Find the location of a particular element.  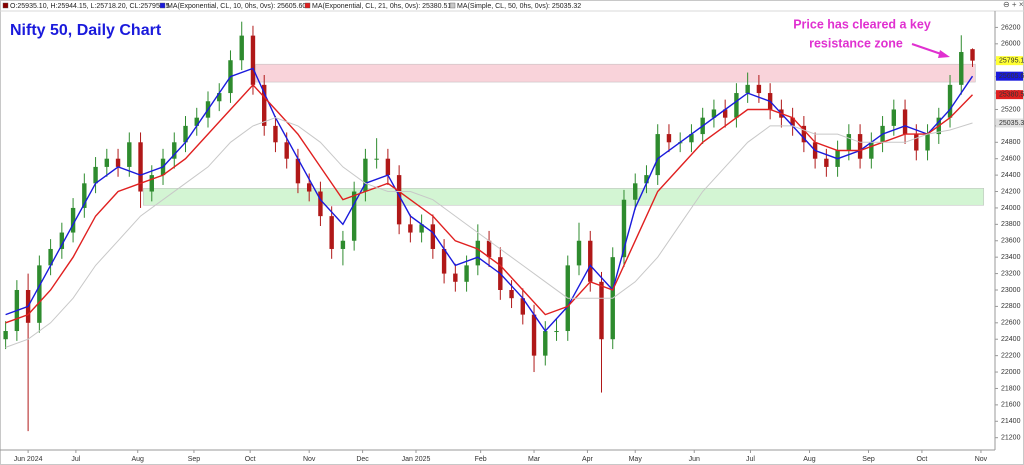

y-tick-label: 22000 is located at coordinates (1011, 372).